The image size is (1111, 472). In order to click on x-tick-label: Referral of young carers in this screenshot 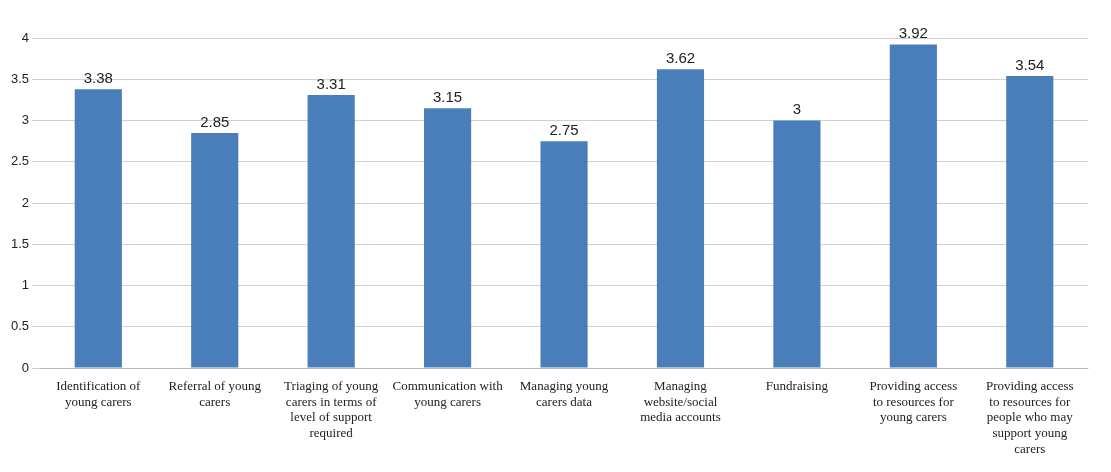, I will do `click(215, 393)`.